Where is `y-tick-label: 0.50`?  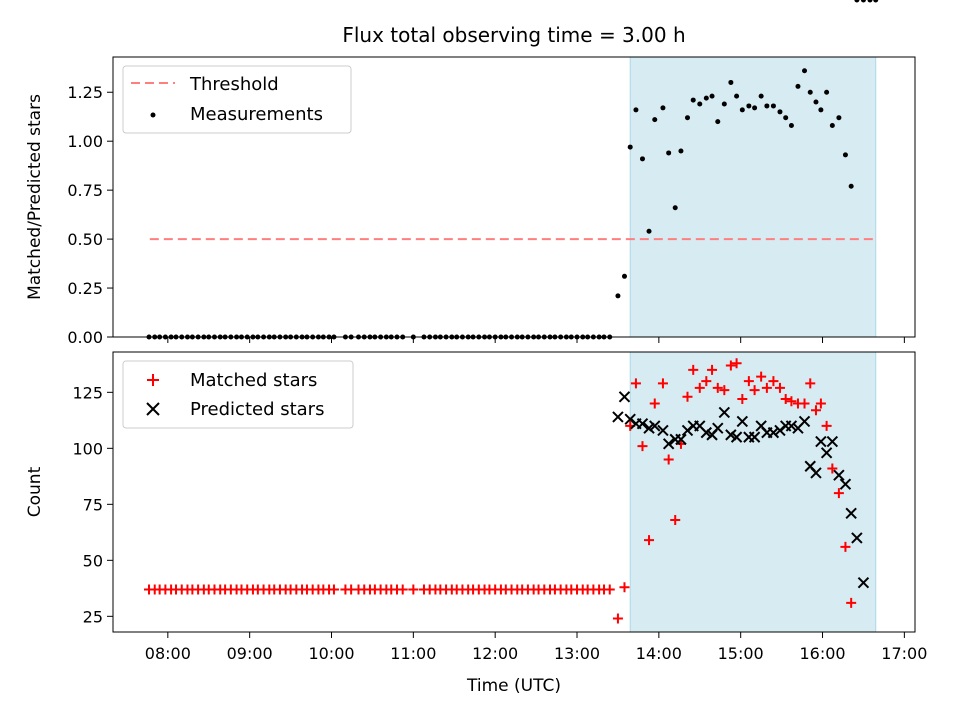 y-tick-label: 0.50 is located at coordinates (85, 239).